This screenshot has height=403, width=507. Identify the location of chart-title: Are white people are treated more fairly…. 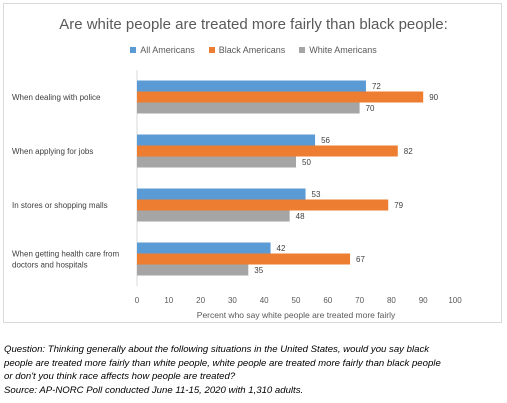
(253, 24).